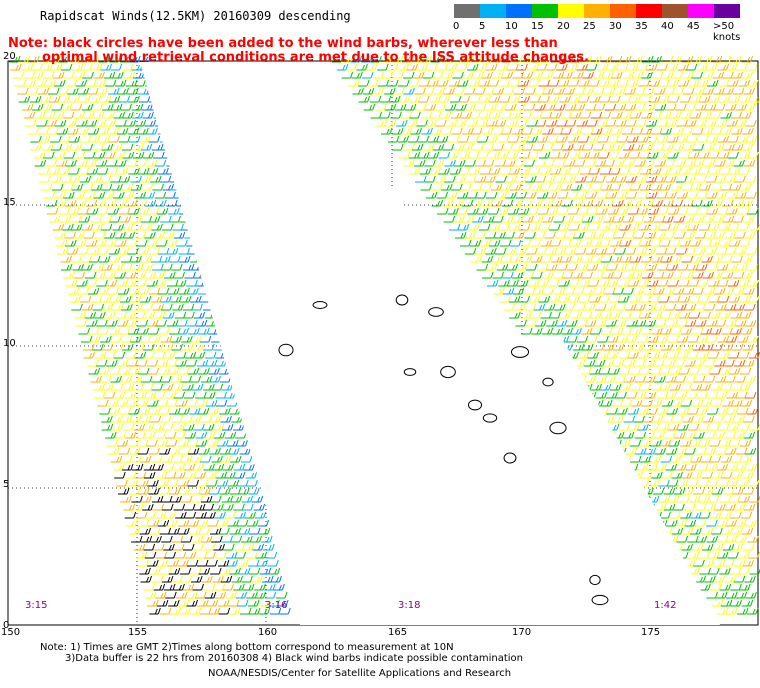  What do you see at coordinates (589, 26) in the screenshot?
I see `legend-tick-label: 25` at bounding box center [589, 26].